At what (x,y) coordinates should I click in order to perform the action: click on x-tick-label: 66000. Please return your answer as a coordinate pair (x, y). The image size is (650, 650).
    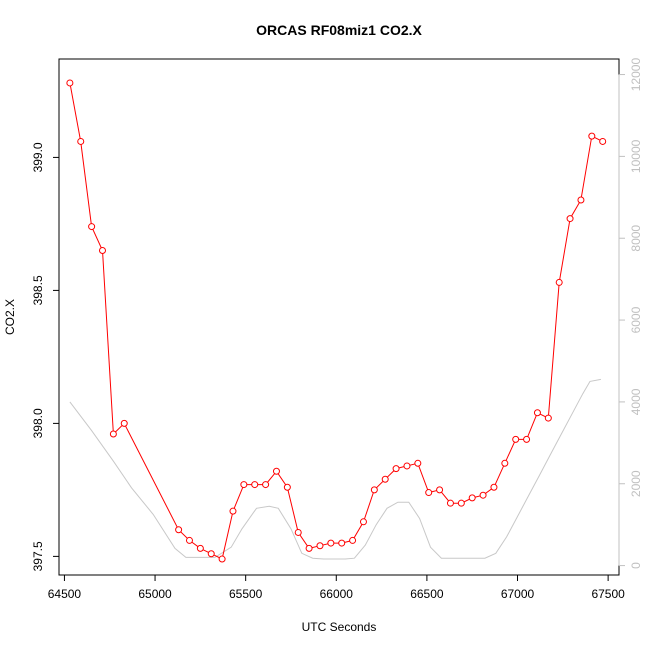
    Looking at the image, I should click on (337, 594).